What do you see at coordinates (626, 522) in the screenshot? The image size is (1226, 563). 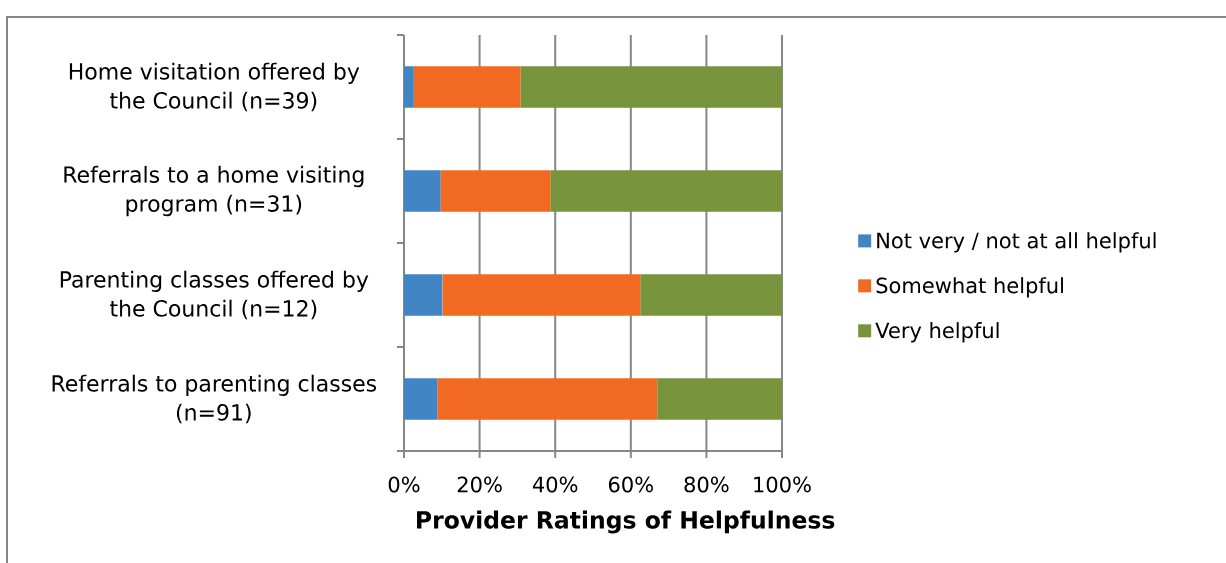 I see `x-axis-title: Provider Ratings of Helpfulness` at bounding box center [626, 522].